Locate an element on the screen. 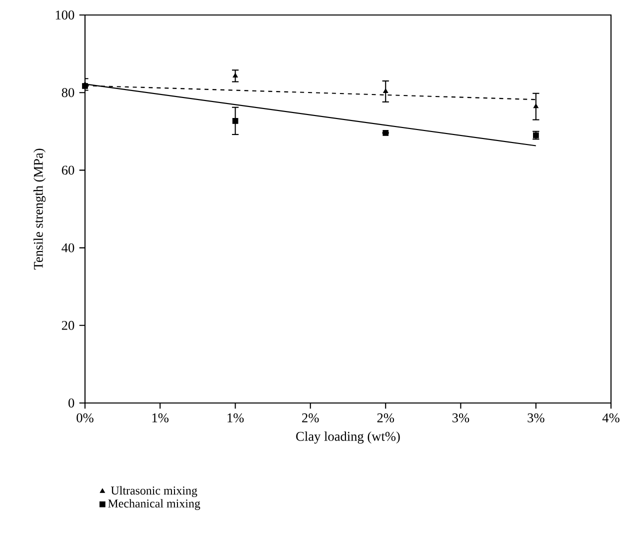  y-tick-label: 60 is located at coordinates (68, 170).